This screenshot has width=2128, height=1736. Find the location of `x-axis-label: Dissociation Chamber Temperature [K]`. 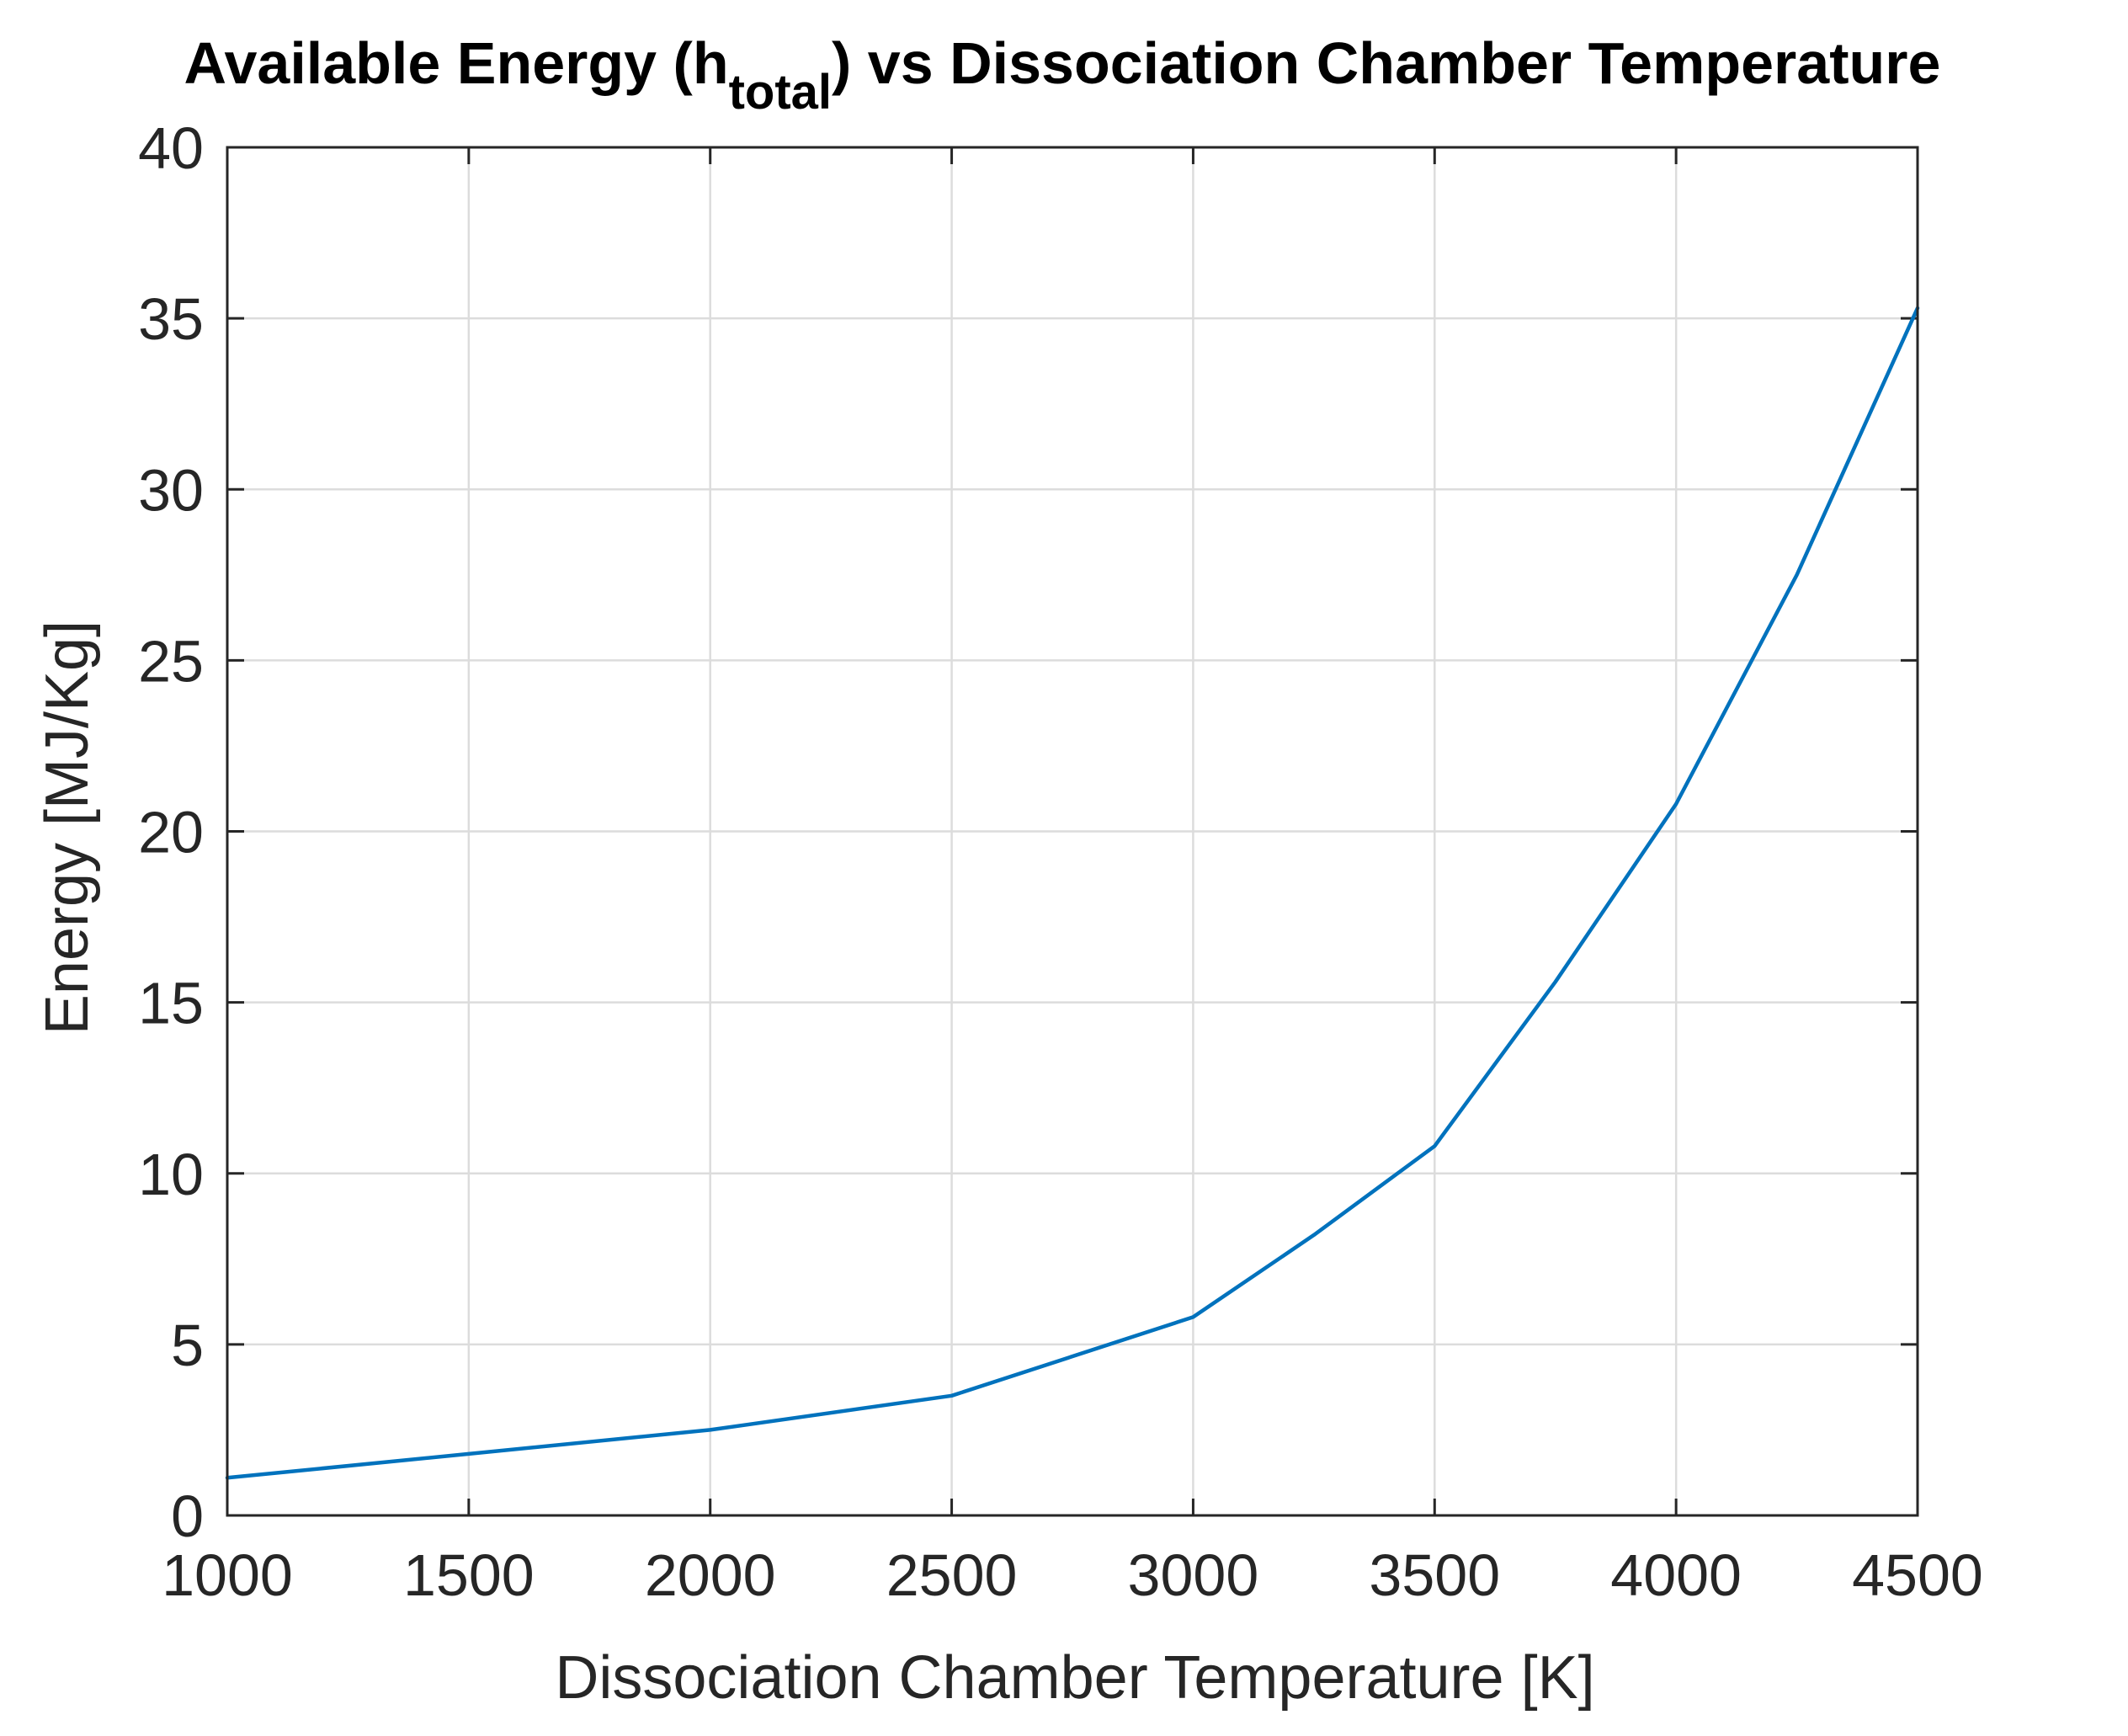

x-axis-label: Dissociation Chamber Temperature [K] is located at coordinates (1075, 1678).